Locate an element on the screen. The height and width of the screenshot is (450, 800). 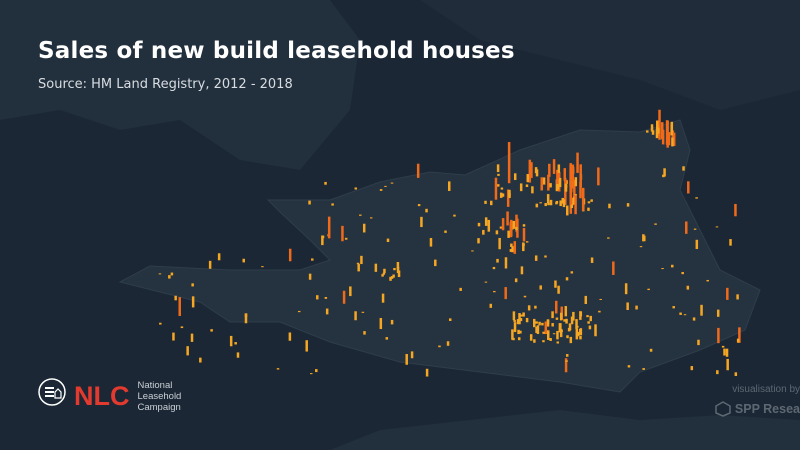
title: Sales of new build leasehold houses is located at coordinates (276, 51).